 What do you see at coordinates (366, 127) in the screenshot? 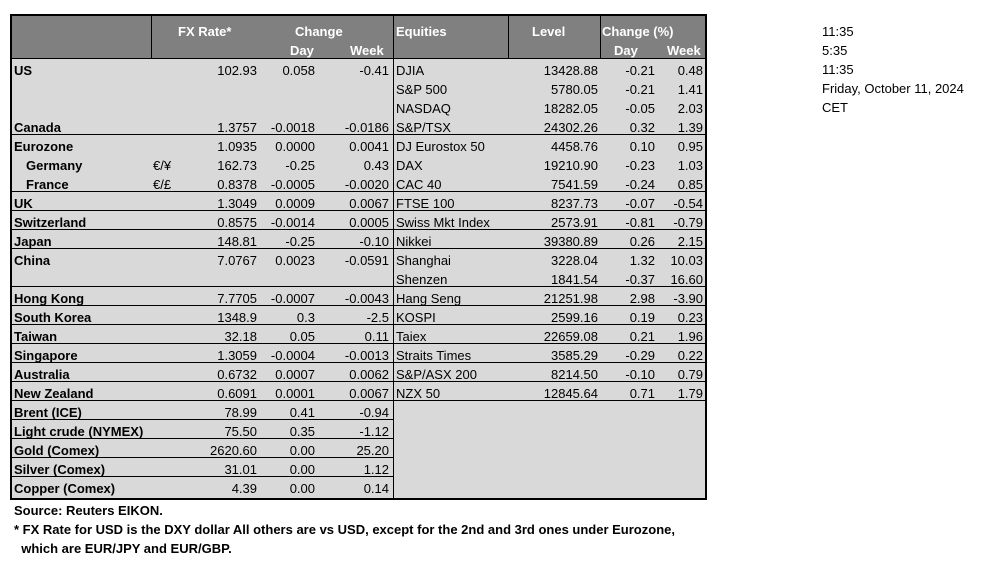
I see `fx-week: -0.0186` at bounding box center [366, 127].